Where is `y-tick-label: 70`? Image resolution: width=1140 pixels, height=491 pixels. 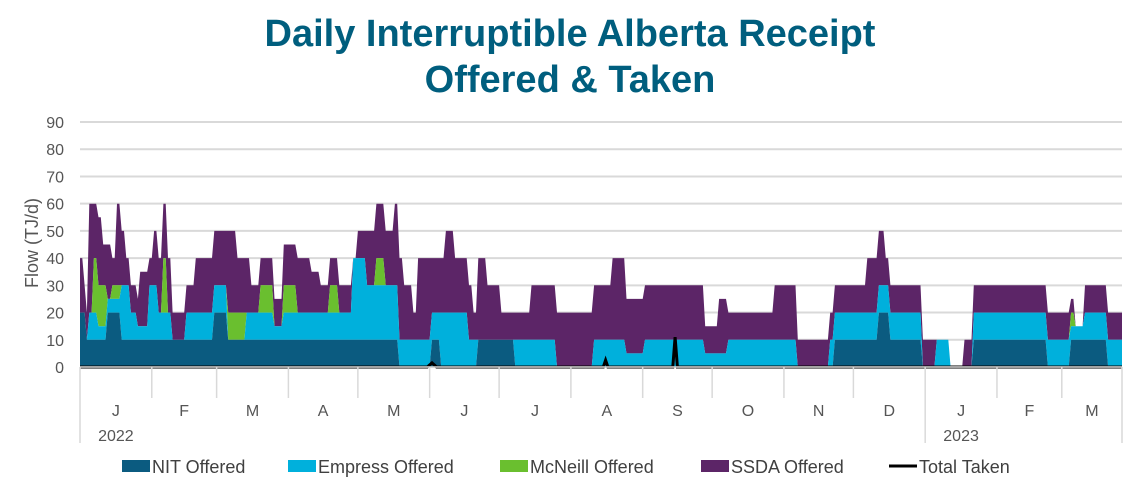
y-tick-label: 70 is located at coordinates (55, 177).